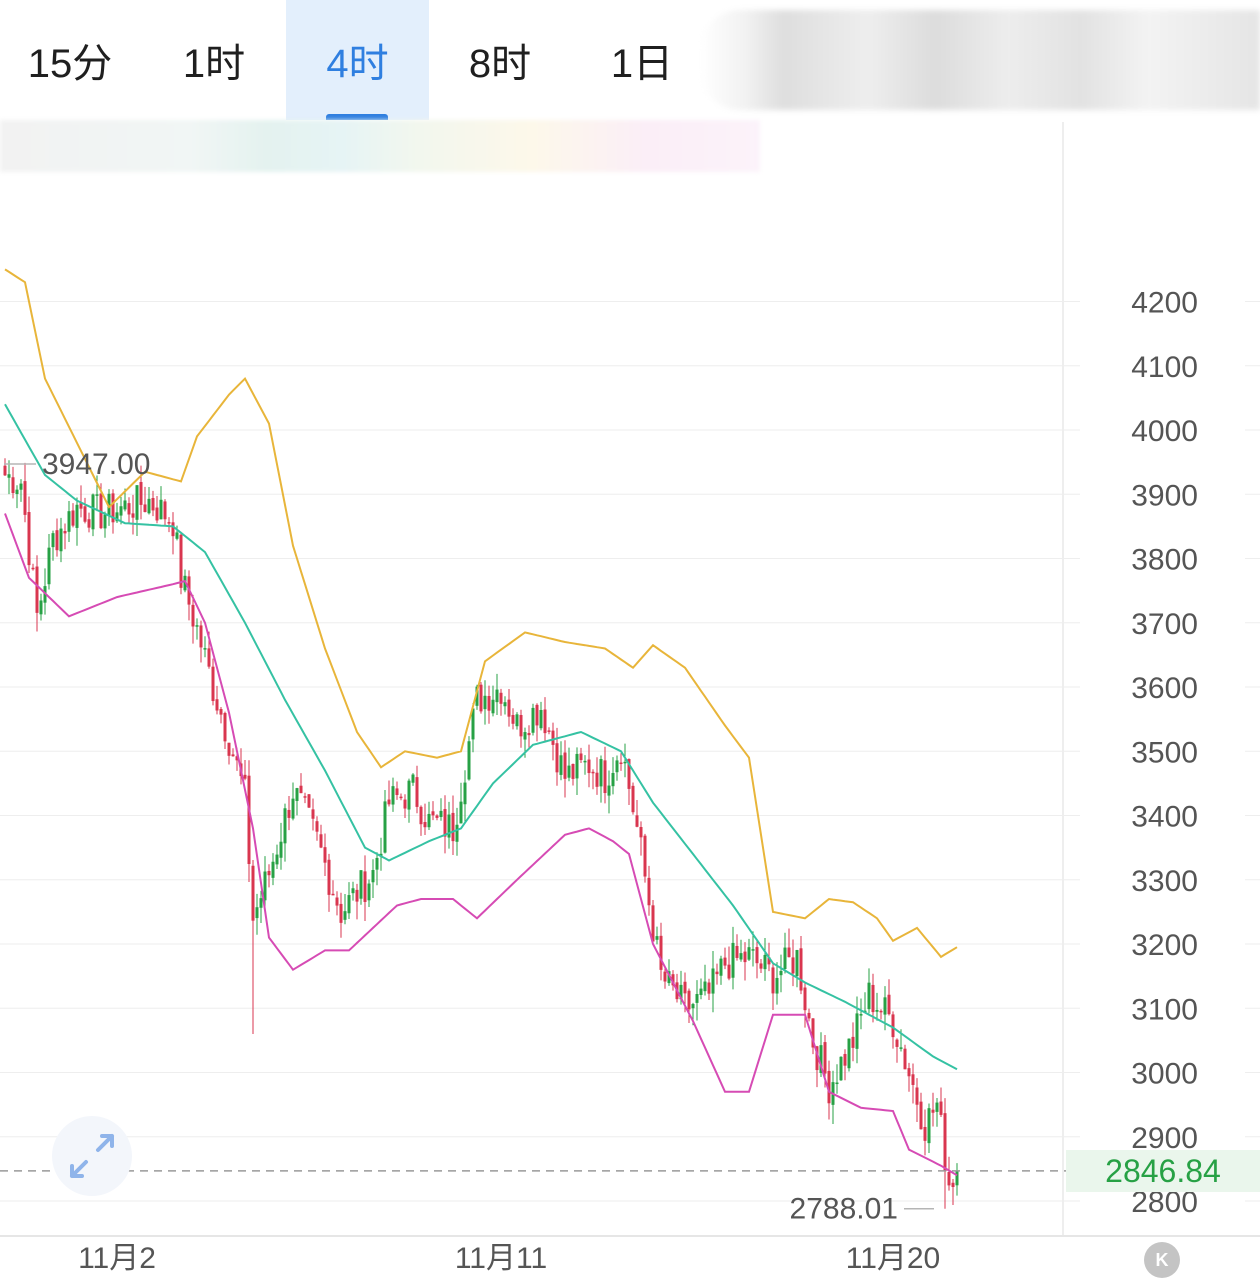 Image resolution: width=1260 pixels, height=1279 pixels. Describe the element at coordinates (1164, 945) in the screenshot. I see `y-tick-label: 3200` at that location.